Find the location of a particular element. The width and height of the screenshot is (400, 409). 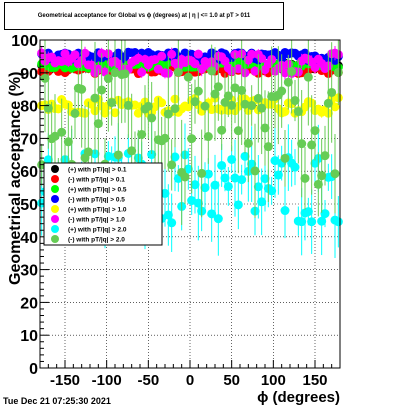

legend-entry: (+) with pT/|q| > 1.0 is located at coordinates (97, 210).